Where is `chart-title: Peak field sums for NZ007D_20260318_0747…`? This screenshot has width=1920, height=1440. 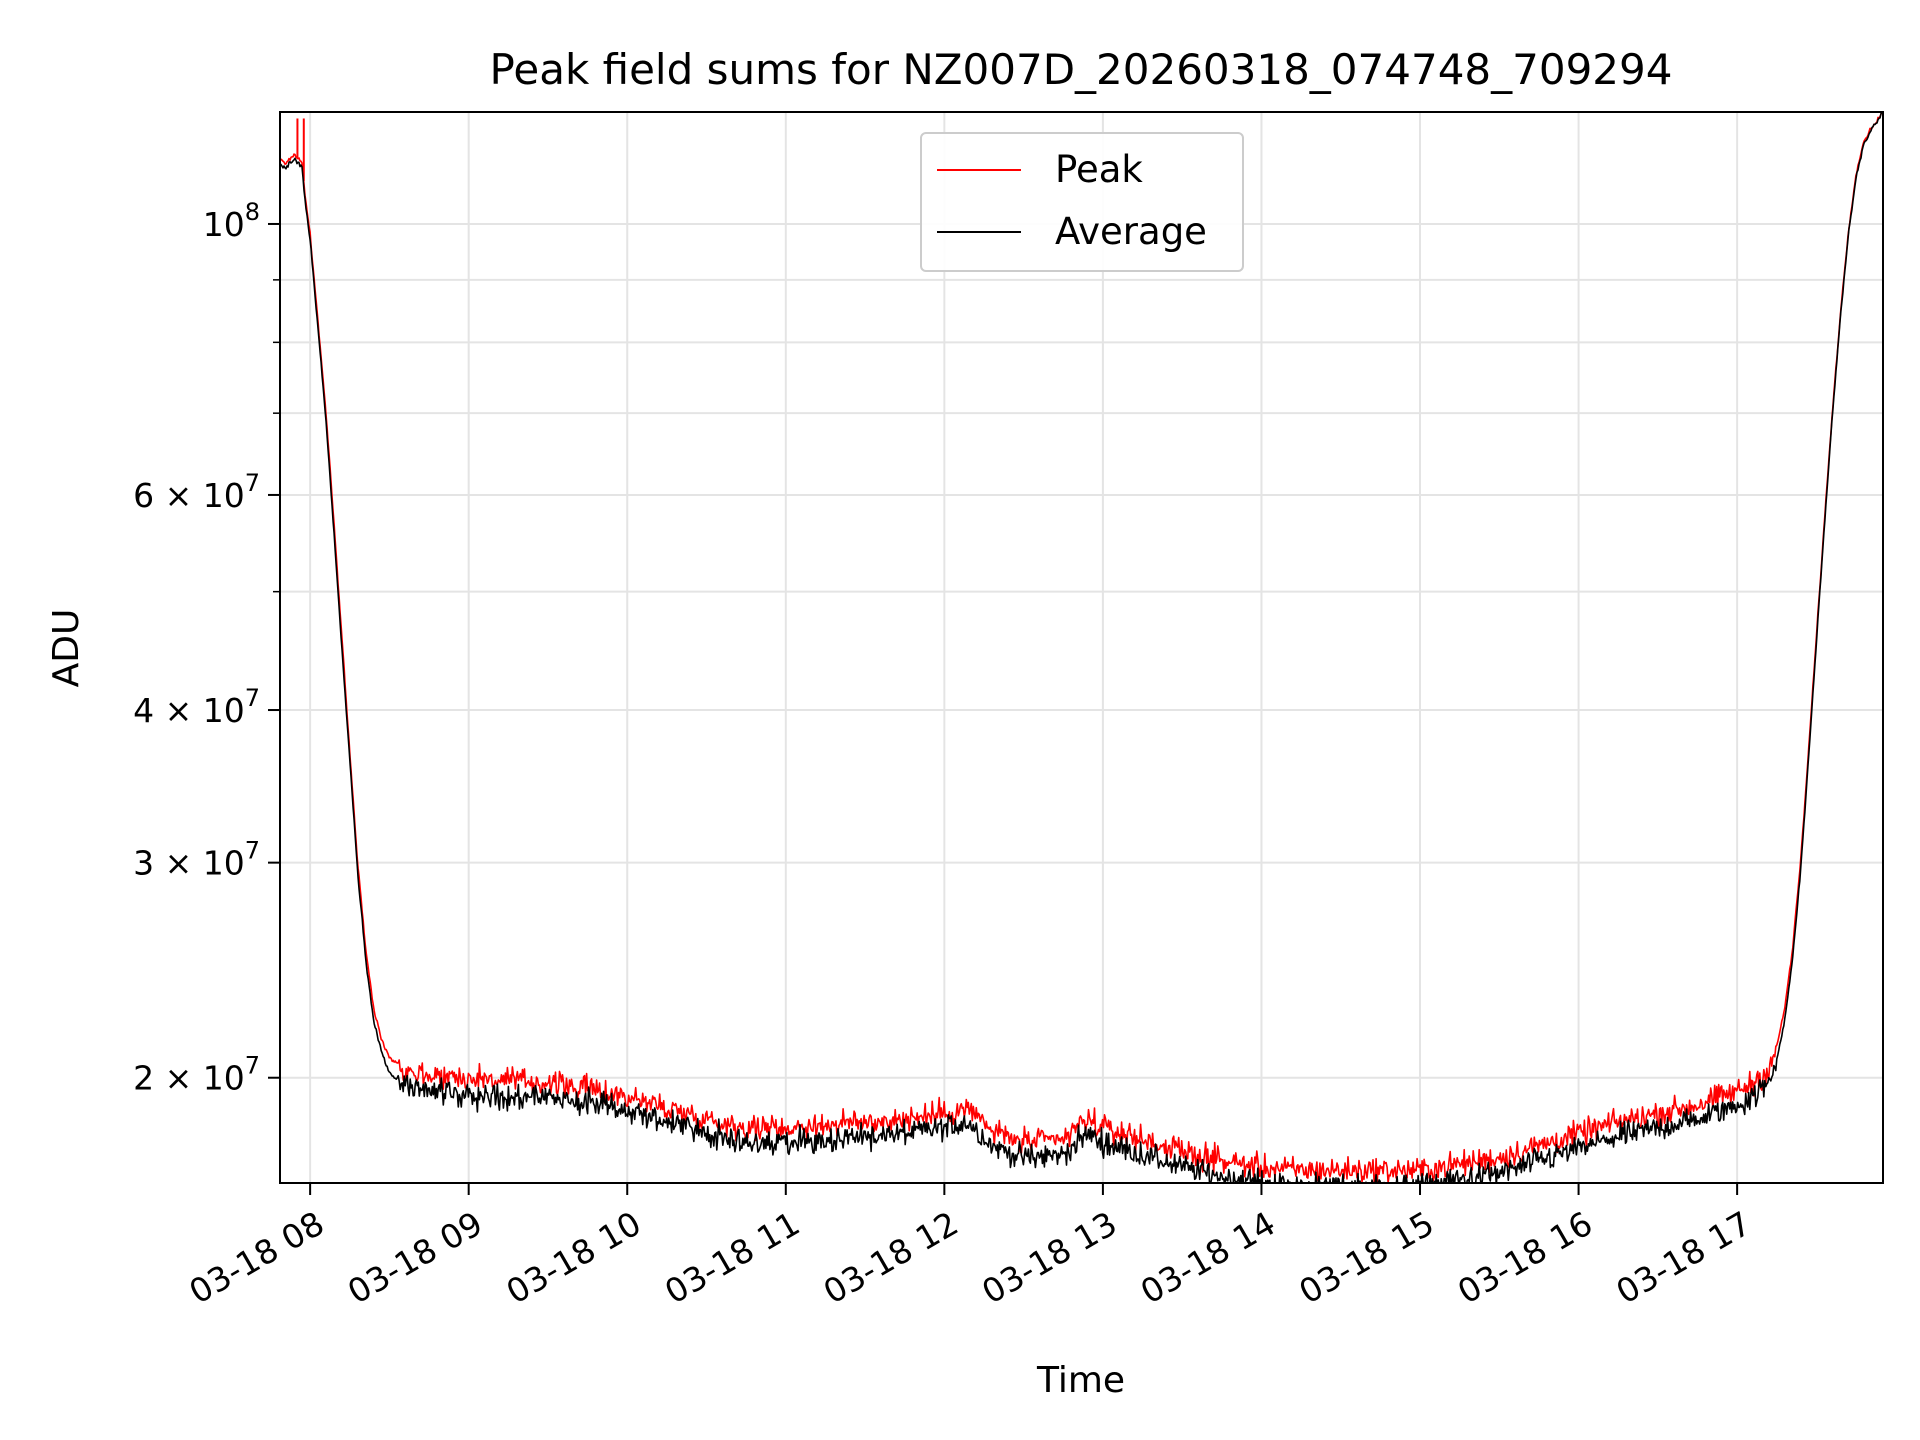 chart-title: Peak field sums for NZ007D_20260318_0747… is located at coordinates (1081, 69).